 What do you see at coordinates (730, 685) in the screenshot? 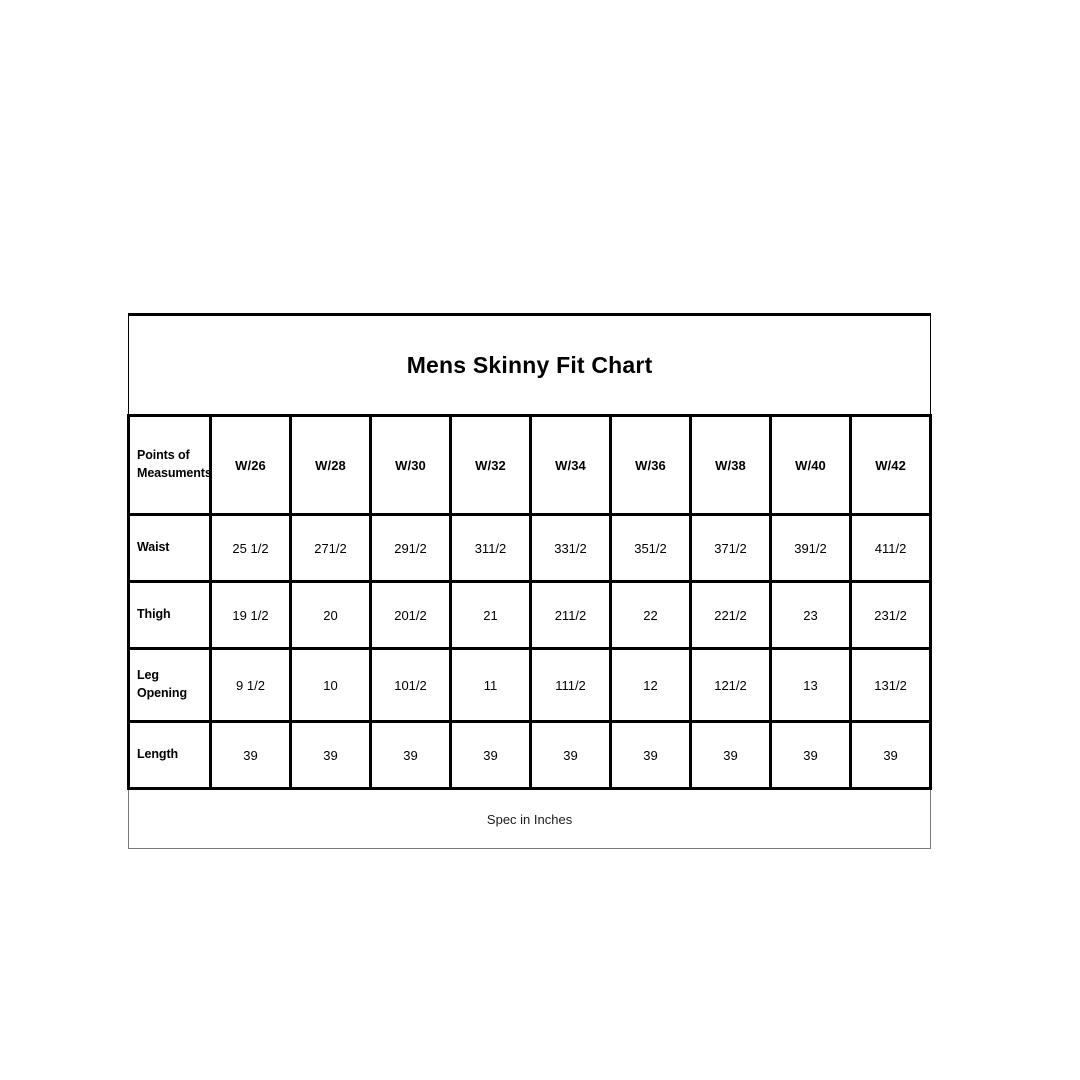
I see `leg-opening-w38: 121/2` at bounding box center [730, 685].